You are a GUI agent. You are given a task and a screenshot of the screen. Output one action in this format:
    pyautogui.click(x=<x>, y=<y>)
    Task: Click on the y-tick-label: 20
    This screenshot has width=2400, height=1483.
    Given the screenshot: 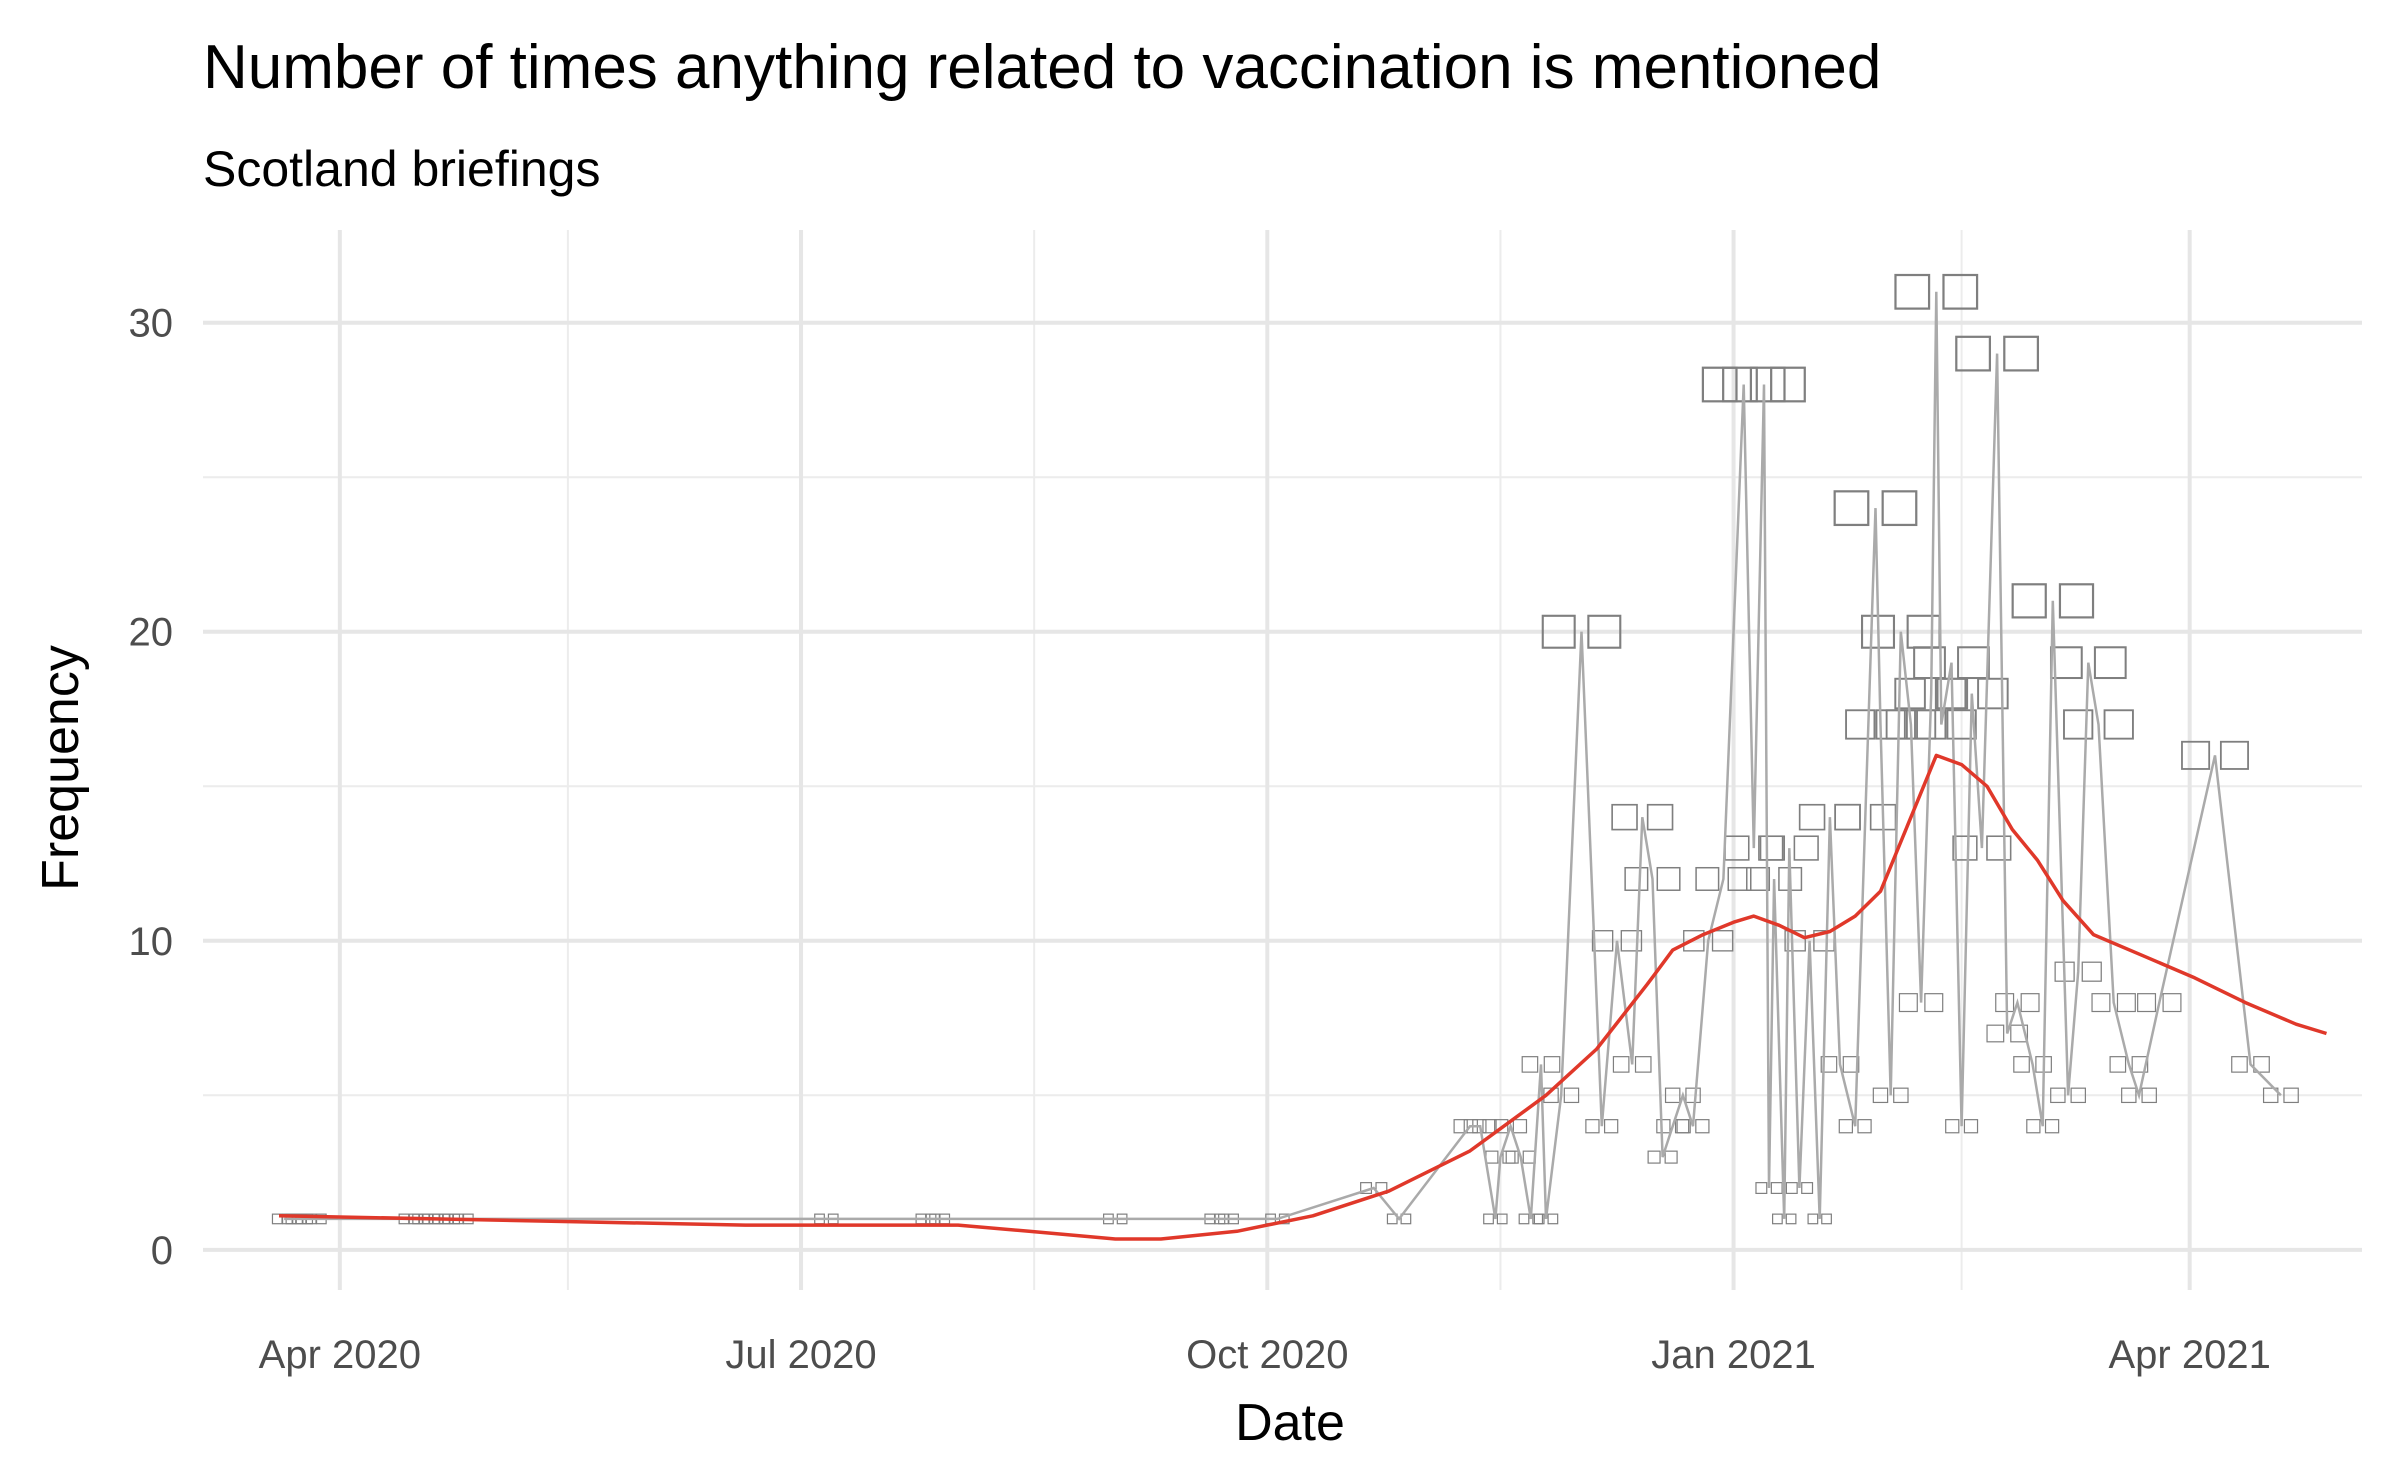 What is the action you would take?
    pyautogui.click(x=151, y=633)
    